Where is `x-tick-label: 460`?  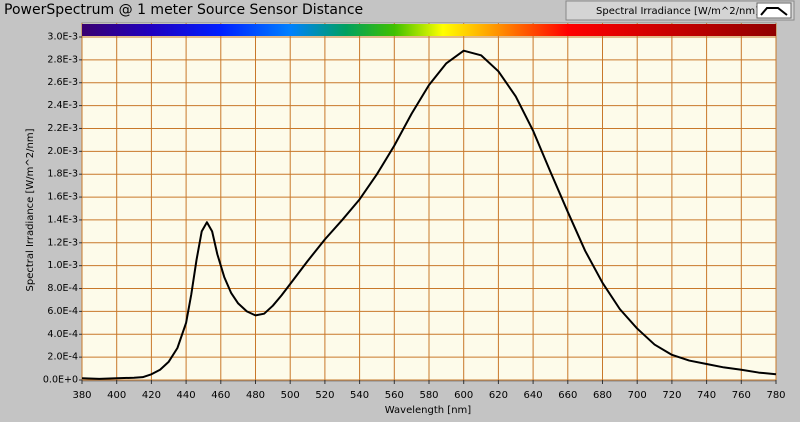
x-tick-label: 460 is located at coordinates (220, 395).